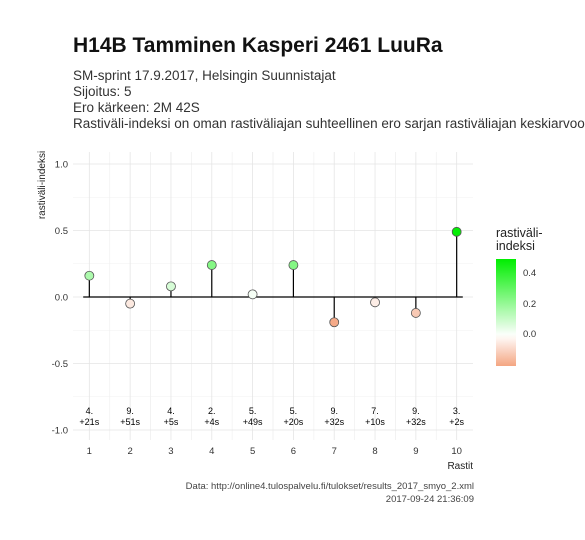 Image resolution: width=585 pixels, height=540 pixels. What do you see at coordinates (42, 185) in the screenshot?
I see `y-axis-title: rastiväli-indeksi` at bounding box center [42, 185].